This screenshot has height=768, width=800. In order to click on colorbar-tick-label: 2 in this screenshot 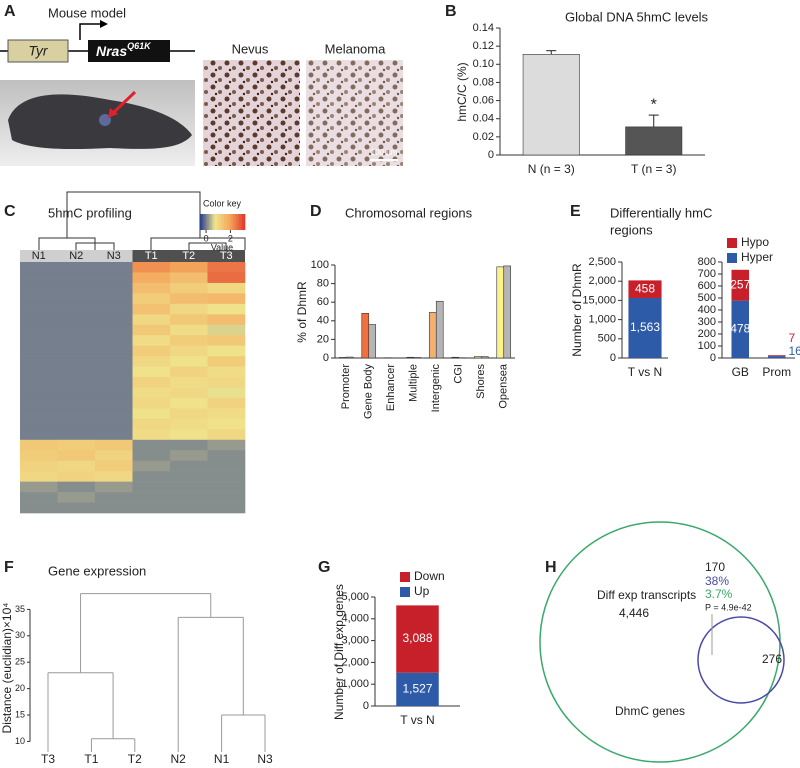, I will do `click(230, 238)`.